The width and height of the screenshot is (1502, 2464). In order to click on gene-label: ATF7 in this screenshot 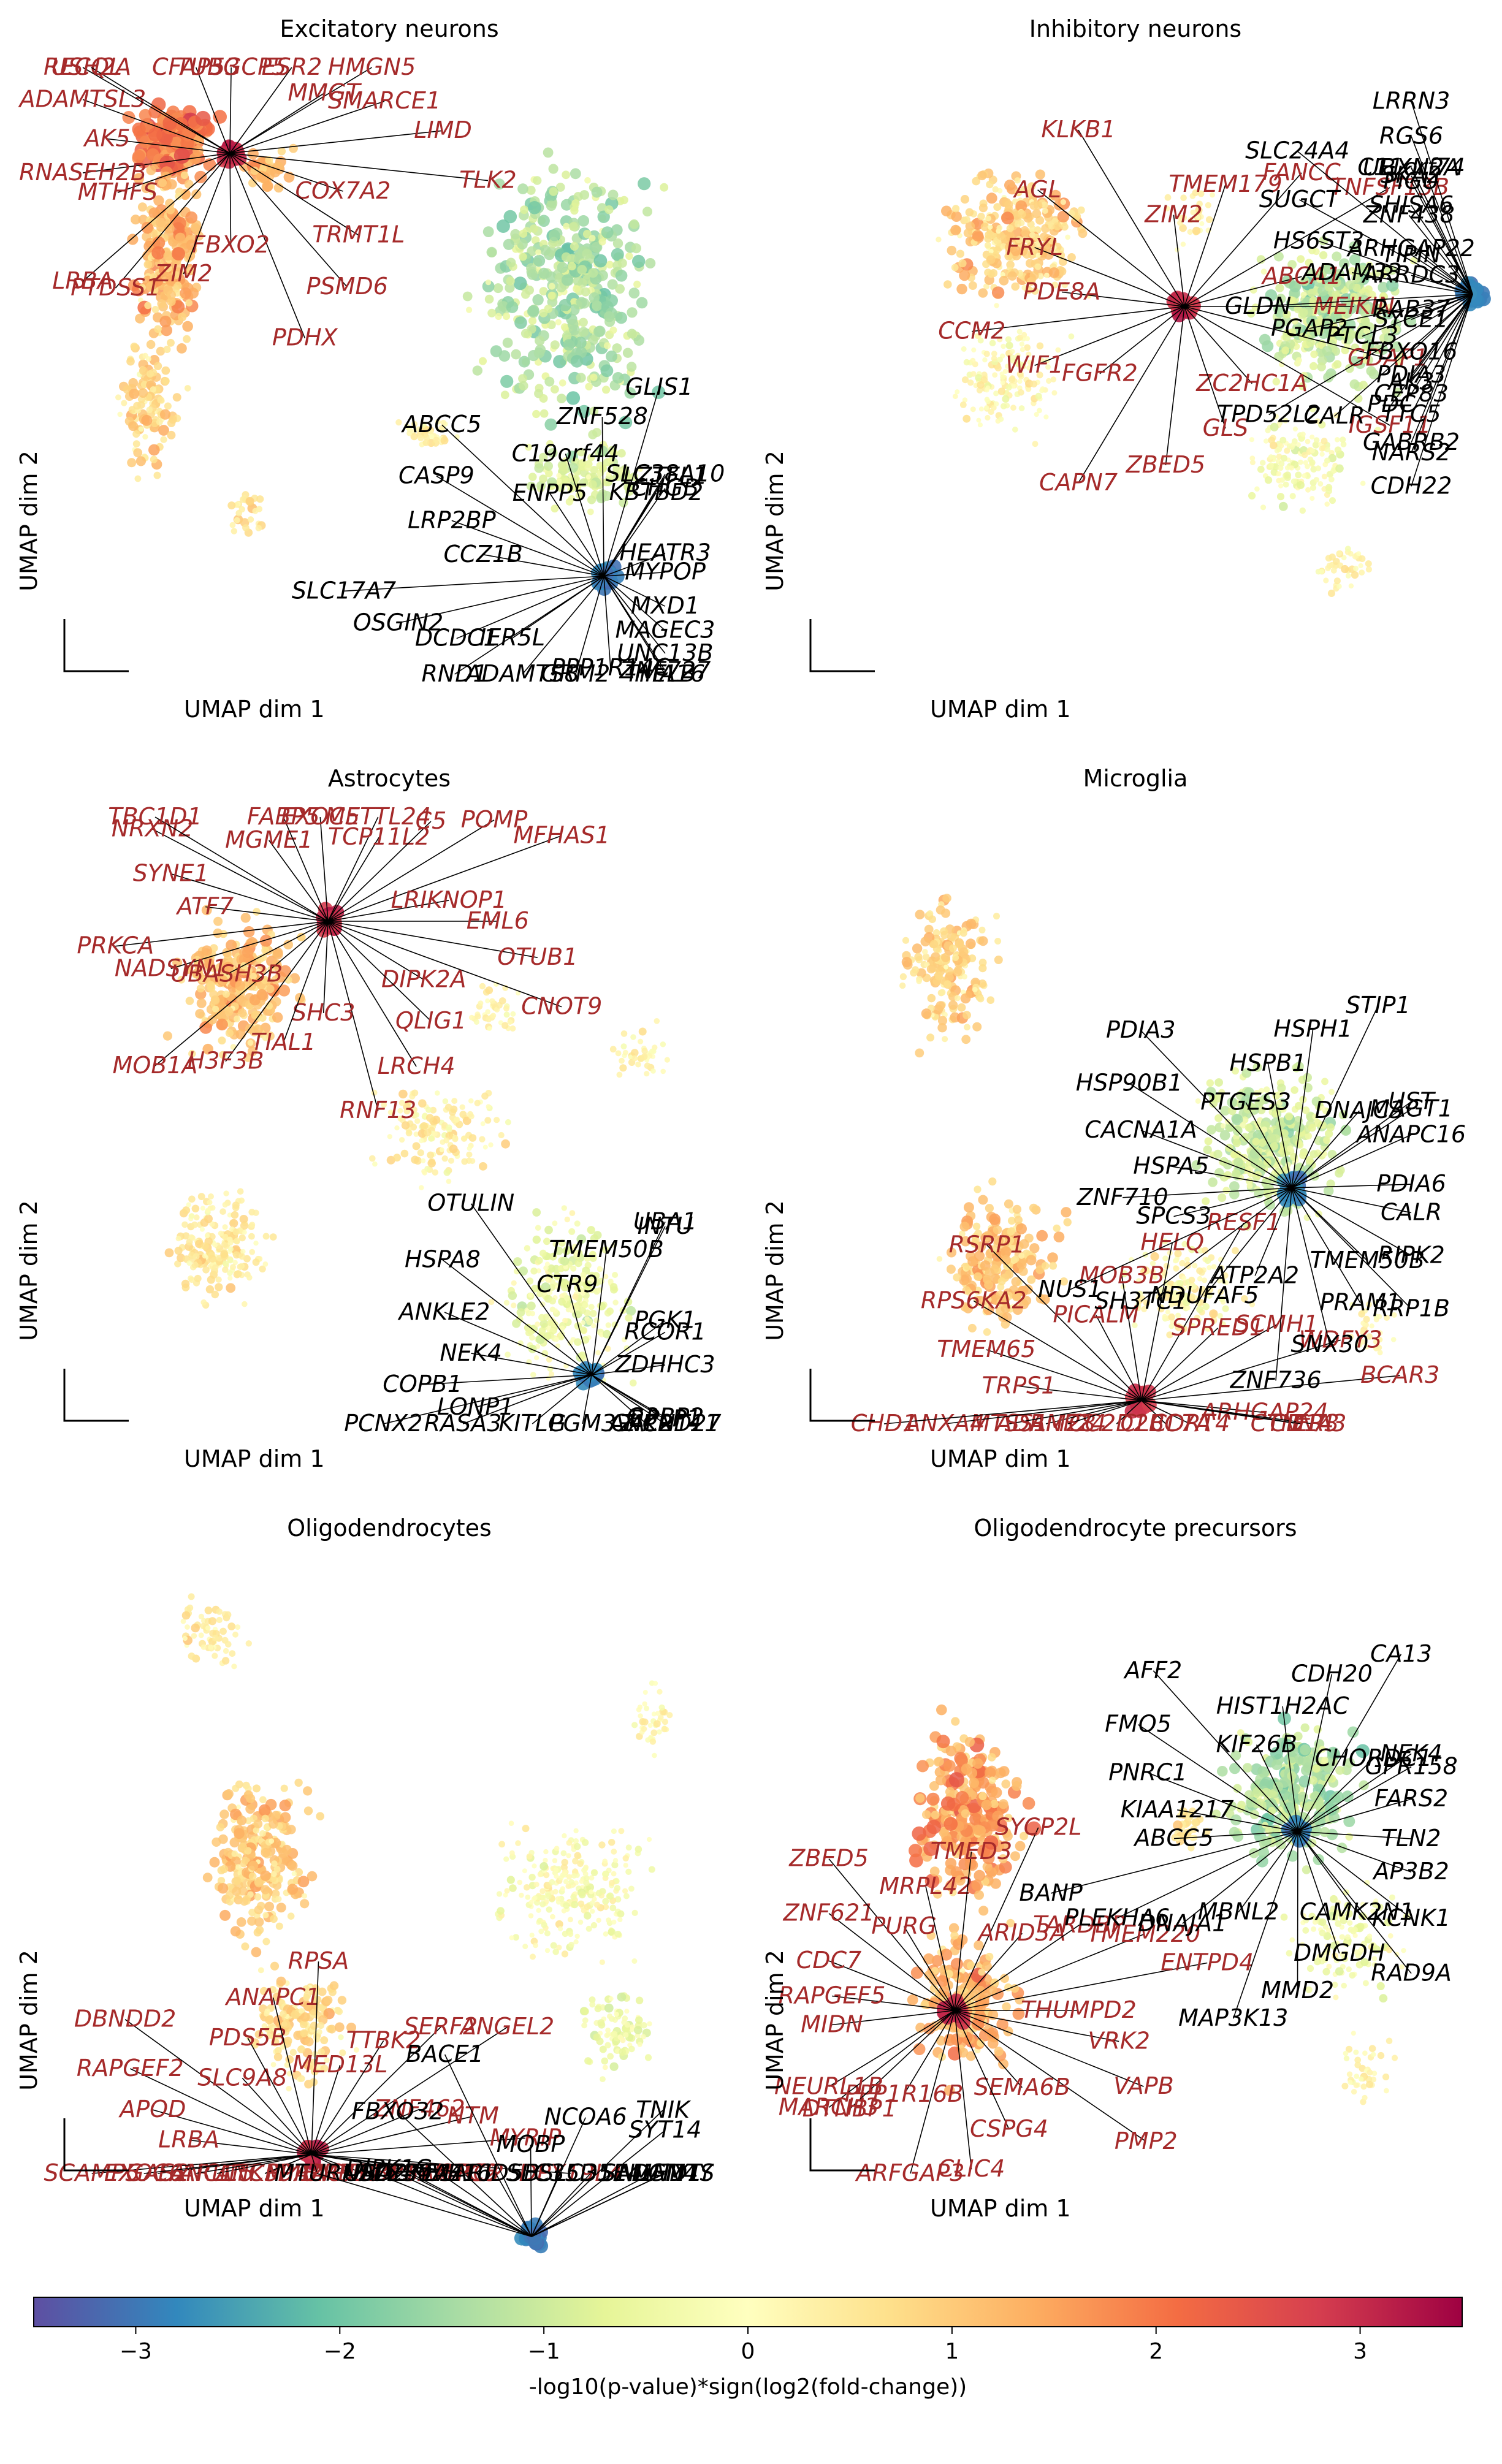, I will do `click(204, 906)`.